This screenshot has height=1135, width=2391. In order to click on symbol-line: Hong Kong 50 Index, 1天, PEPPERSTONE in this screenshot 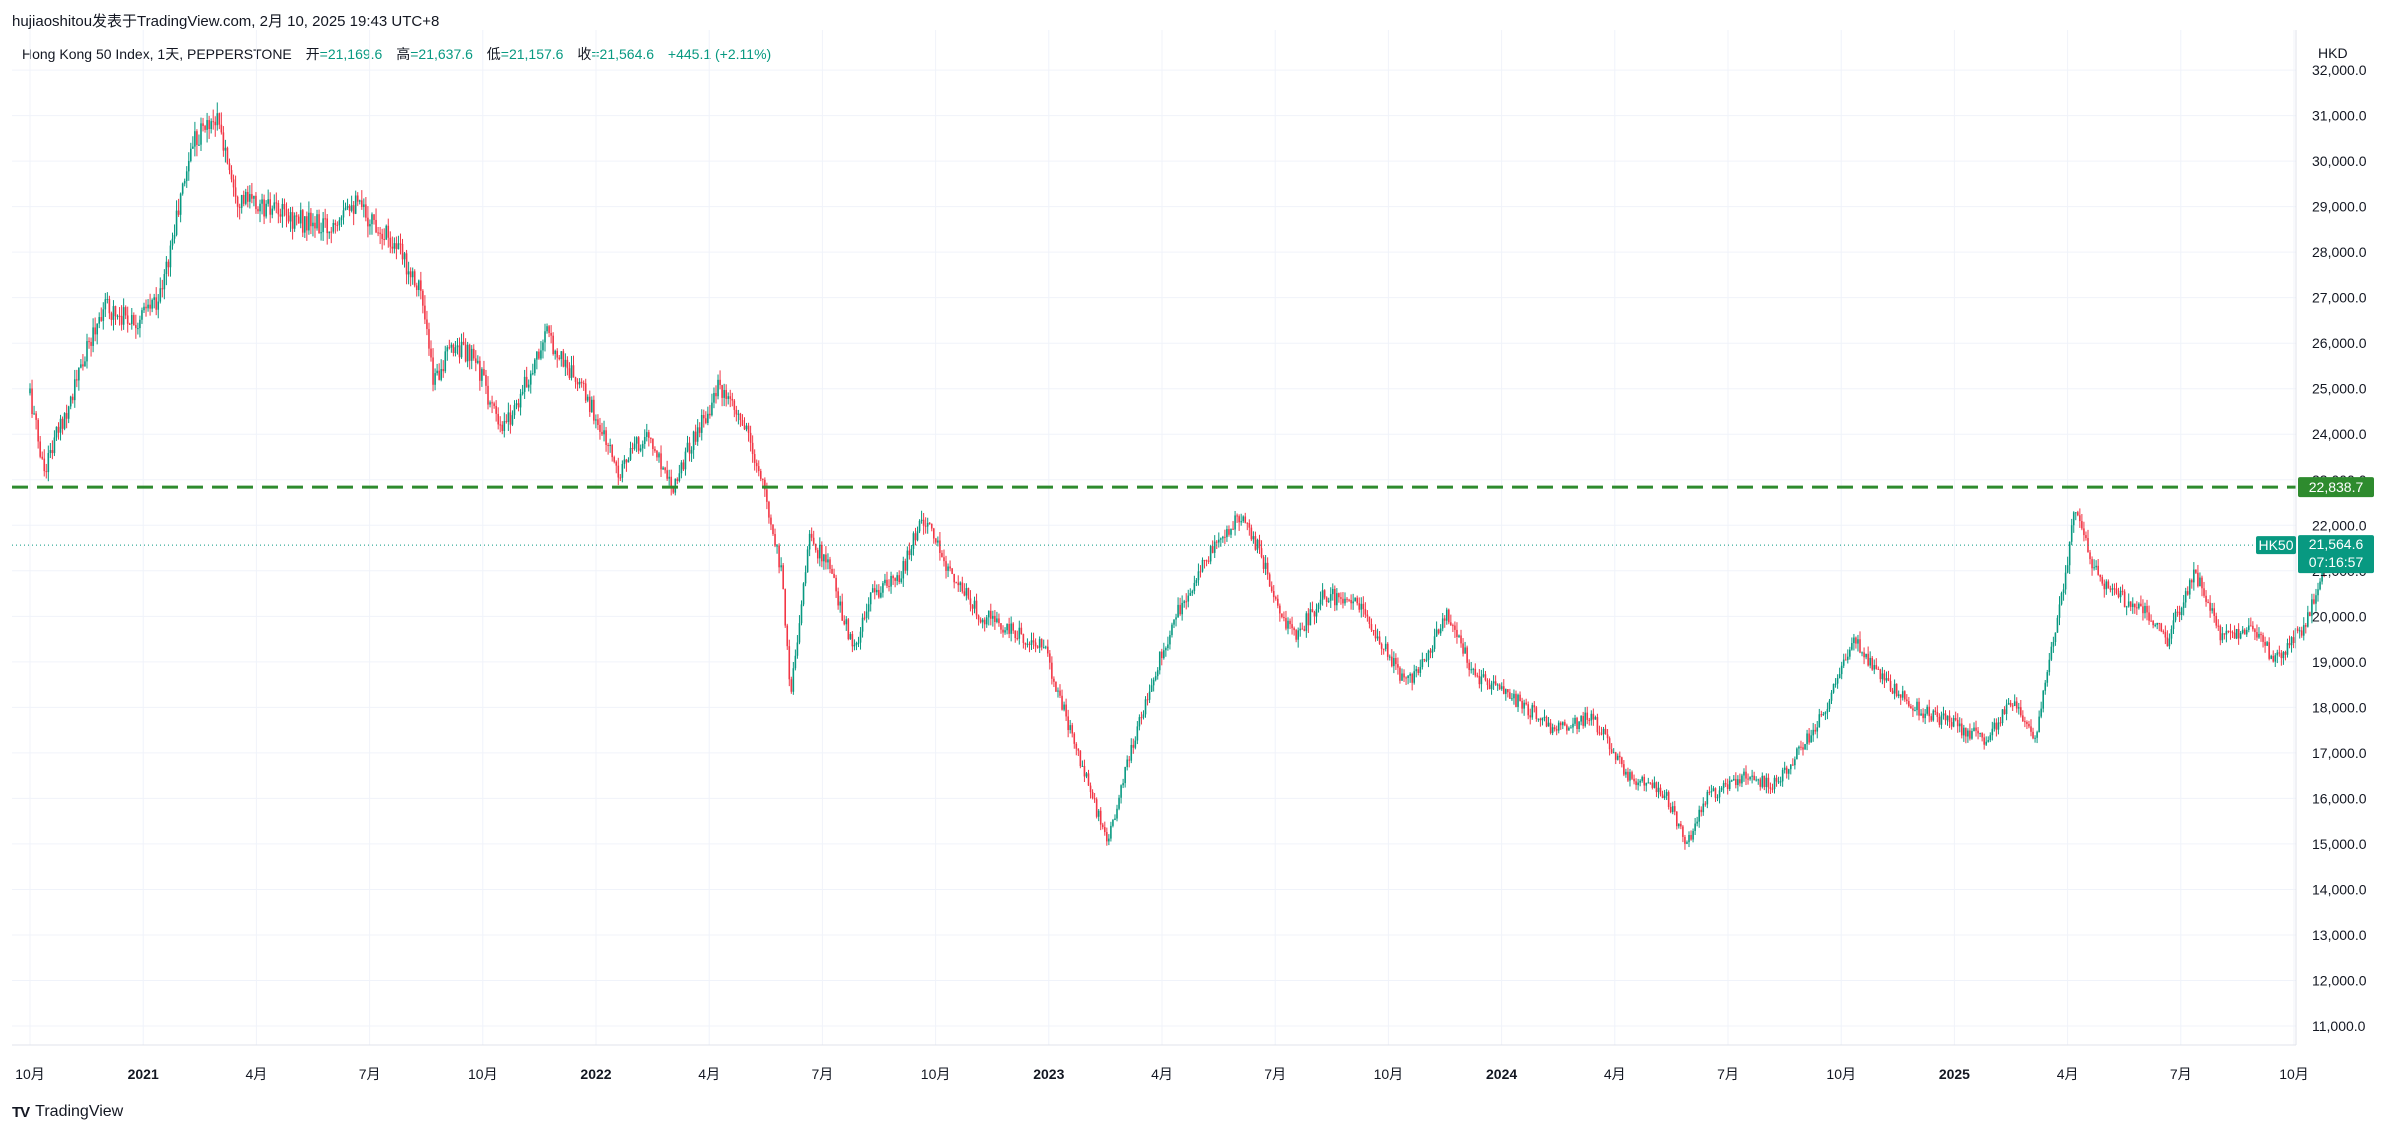, I will do `click(157, 54)`.